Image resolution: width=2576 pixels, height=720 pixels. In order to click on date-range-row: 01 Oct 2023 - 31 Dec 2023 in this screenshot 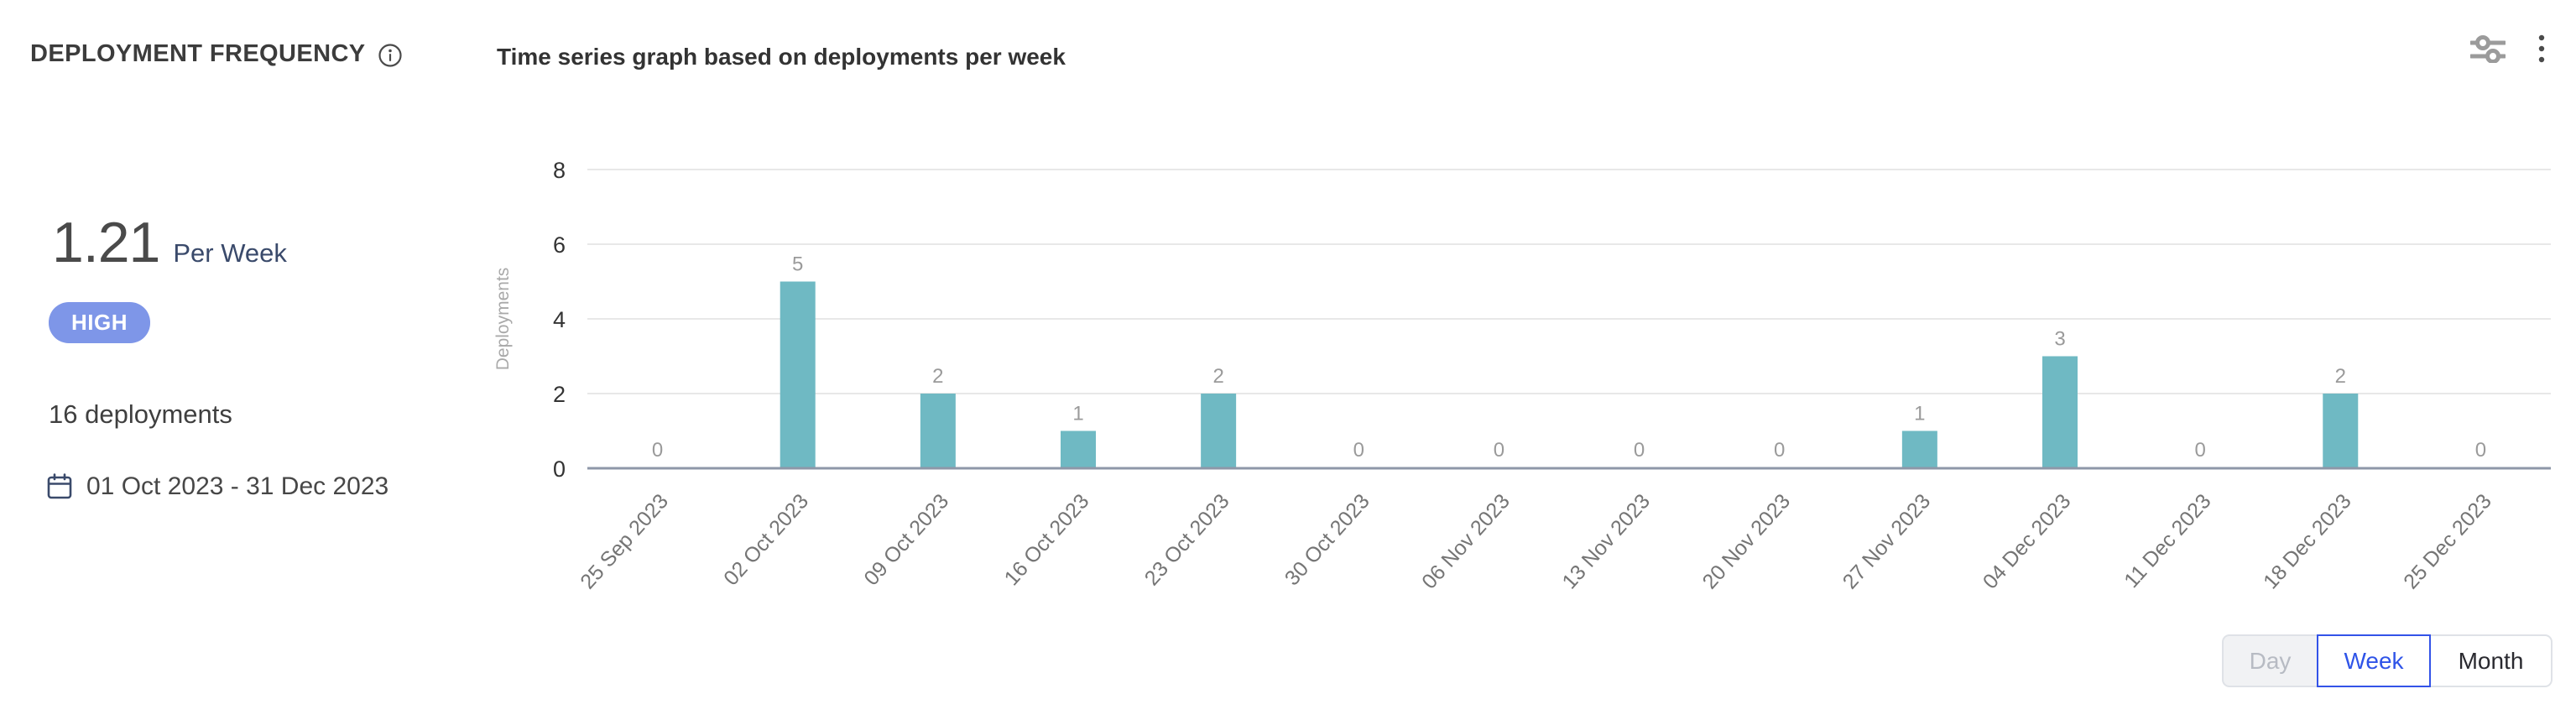, I will do `click(217, 486)`.